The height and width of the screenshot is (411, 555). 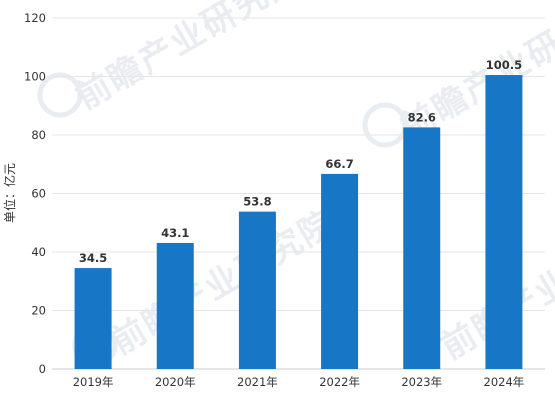 I want to click on x-axis-ticks: 2019年 2020年 2021年 2022年 2023年 2024年, so click(x=299, y=382).